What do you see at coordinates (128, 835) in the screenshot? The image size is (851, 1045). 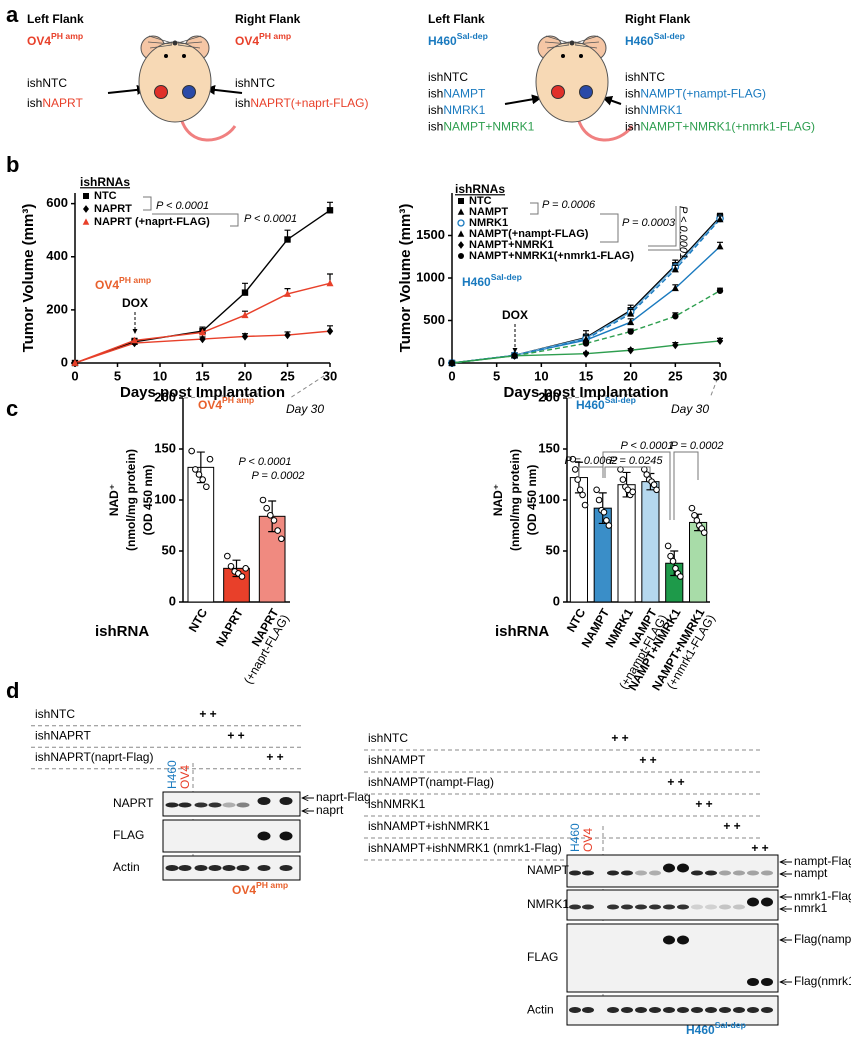 I see `blot-label: FLAG` at bounding box center [128, 835].